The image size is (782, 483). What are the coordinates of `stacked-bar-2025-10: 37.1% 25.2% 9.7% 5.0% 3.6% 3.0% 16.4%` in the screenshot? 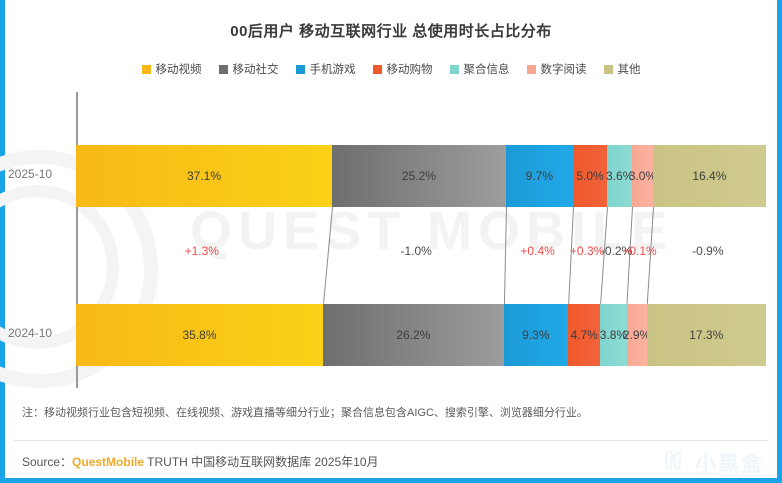 It's located at (421, 176).